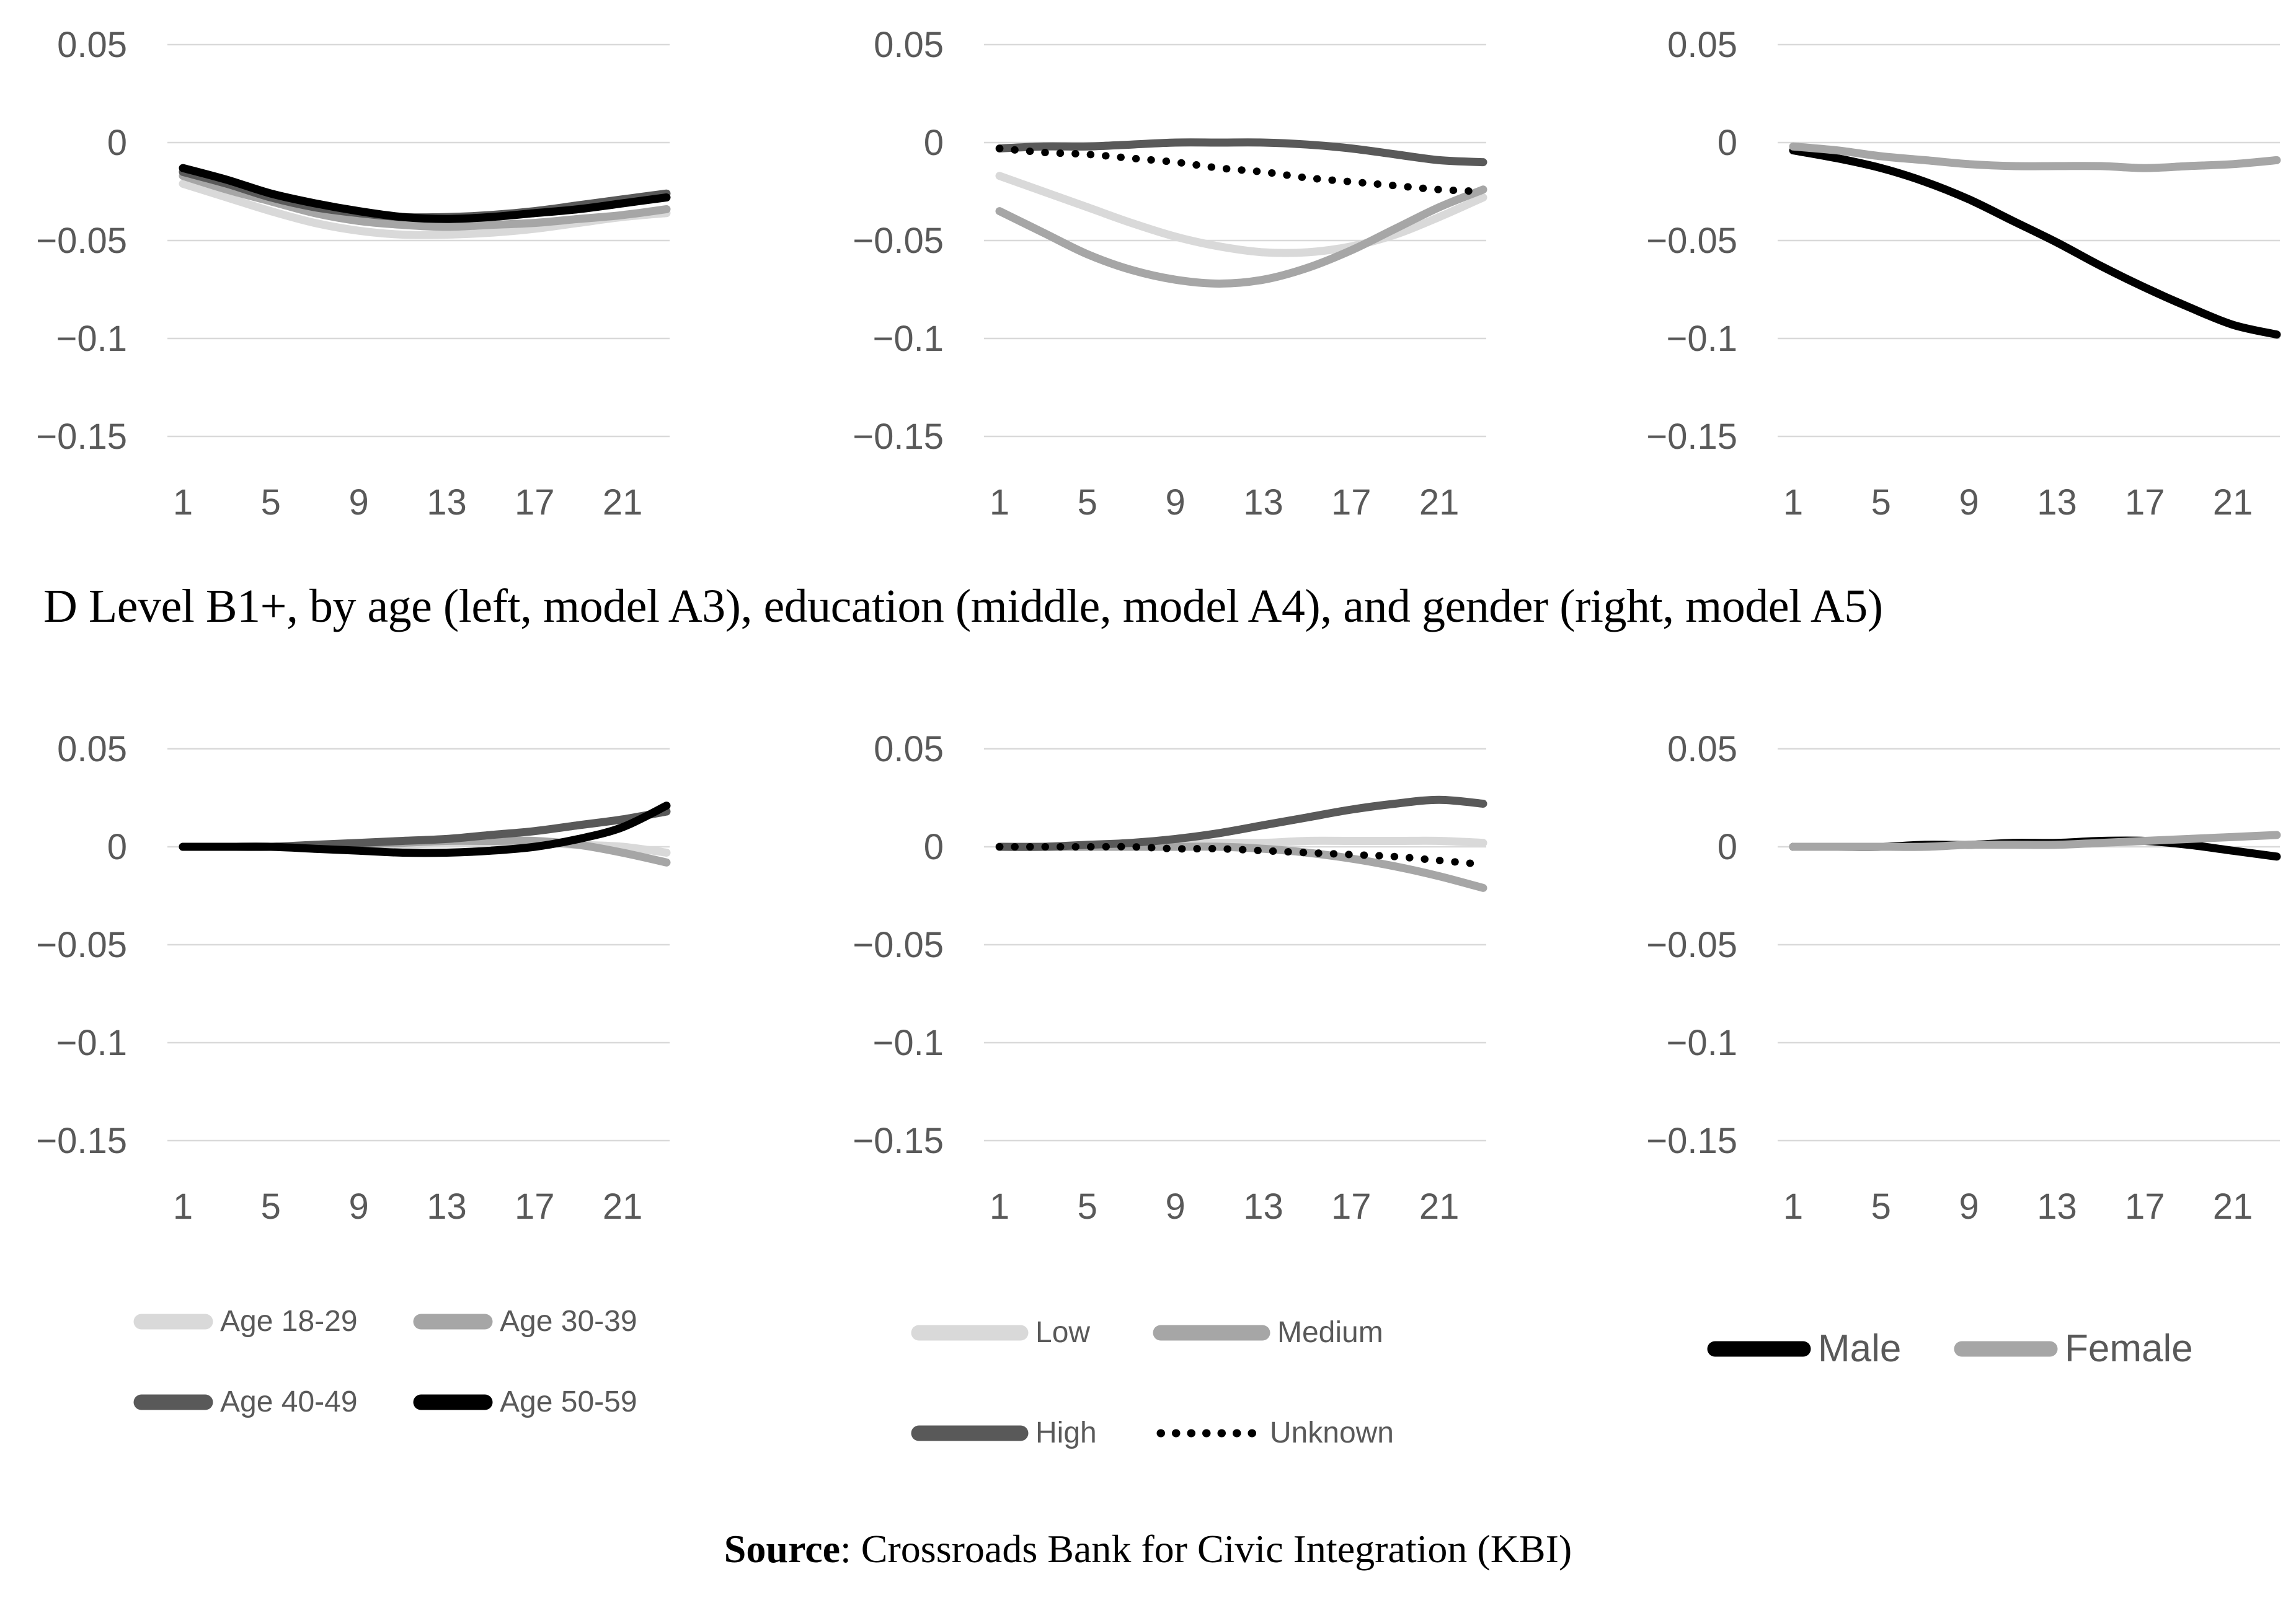 This screenshot has height=1613, width=2296. I want to click on legend-row: Age 40-49 Age 50-59, so click(413, 1402).